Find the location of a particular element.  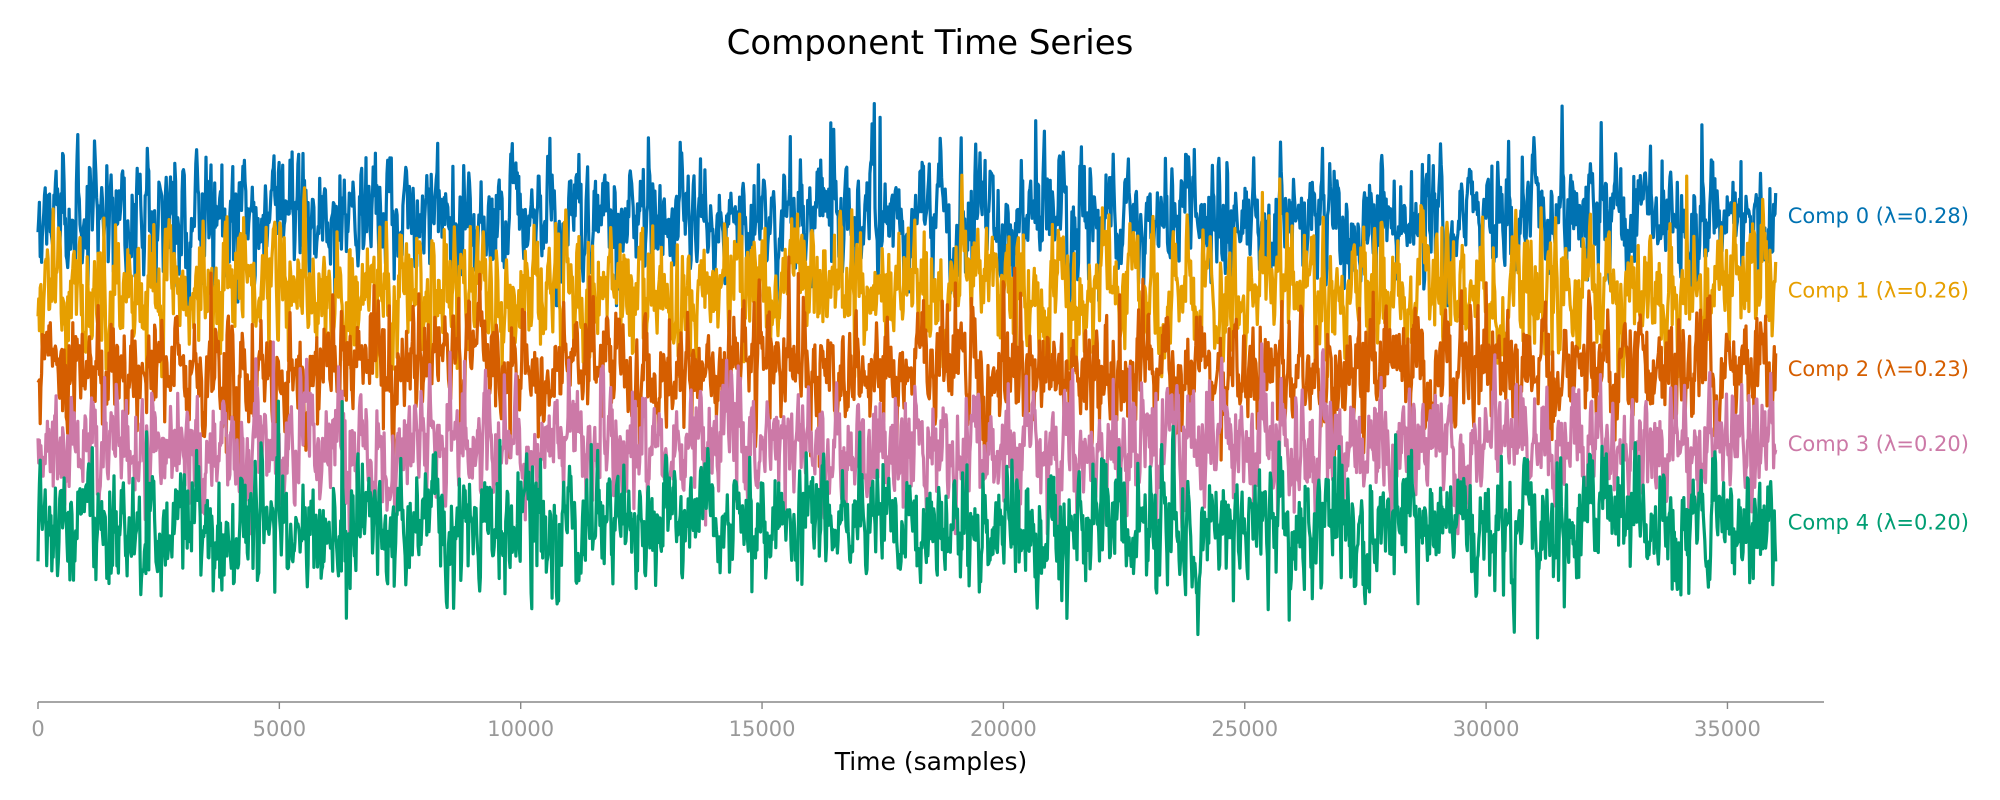

x-tick-label: 35000 is located at coordinates (1727, 729).